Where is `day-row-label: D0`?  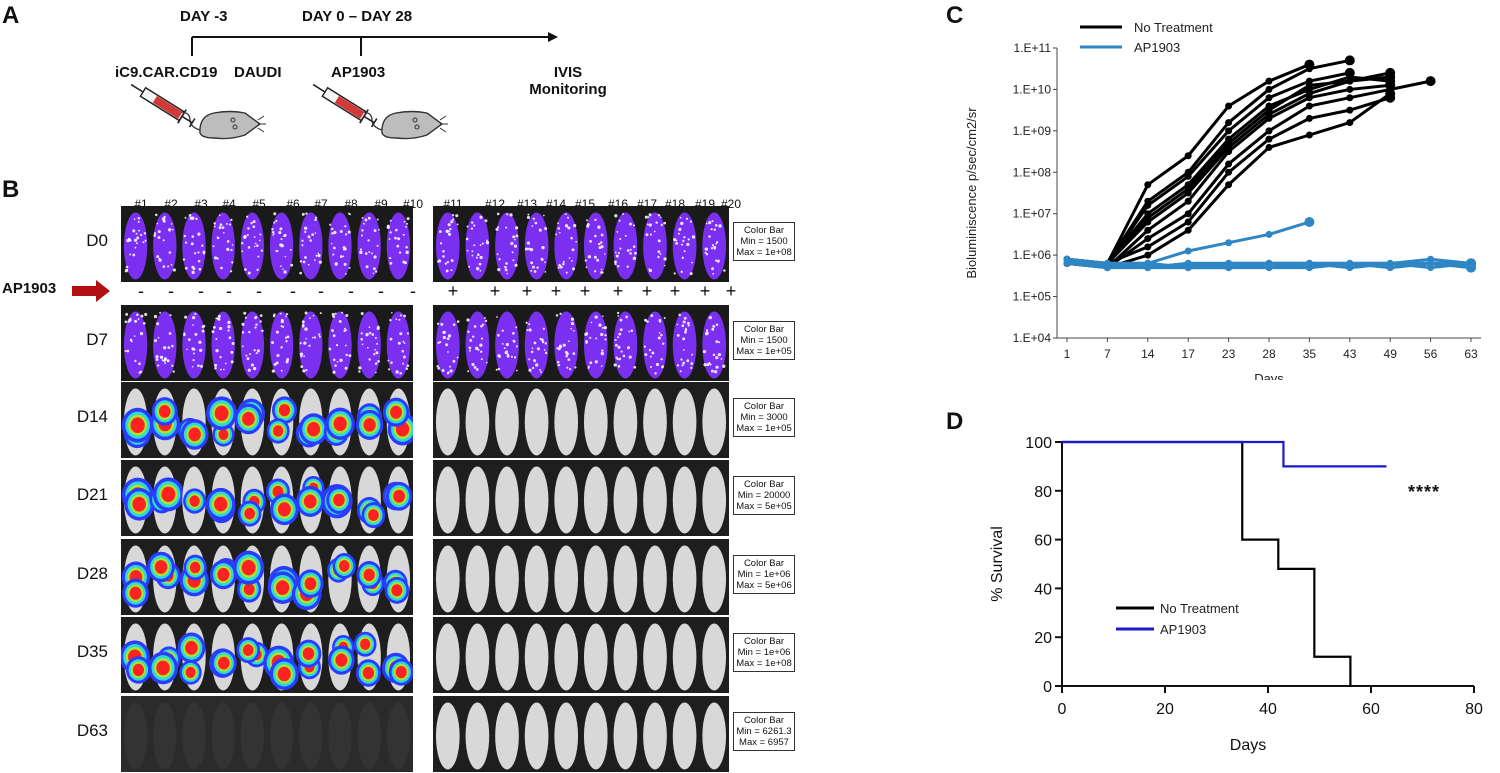 day-row-label: D0 is located at coordinates (97, 240).